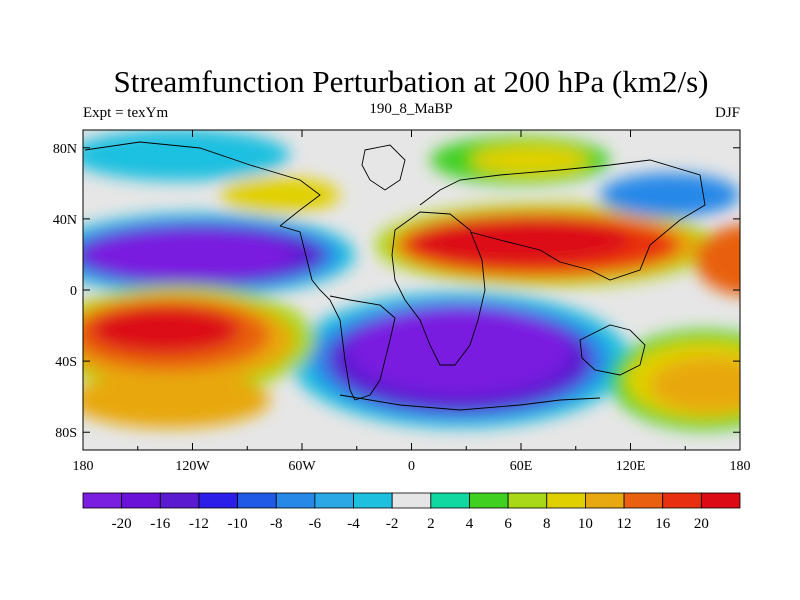  What do you see at coordinates (202, 184) in the screenshot?
I see `coastline-northamerica` at bounding box center [202, 184].